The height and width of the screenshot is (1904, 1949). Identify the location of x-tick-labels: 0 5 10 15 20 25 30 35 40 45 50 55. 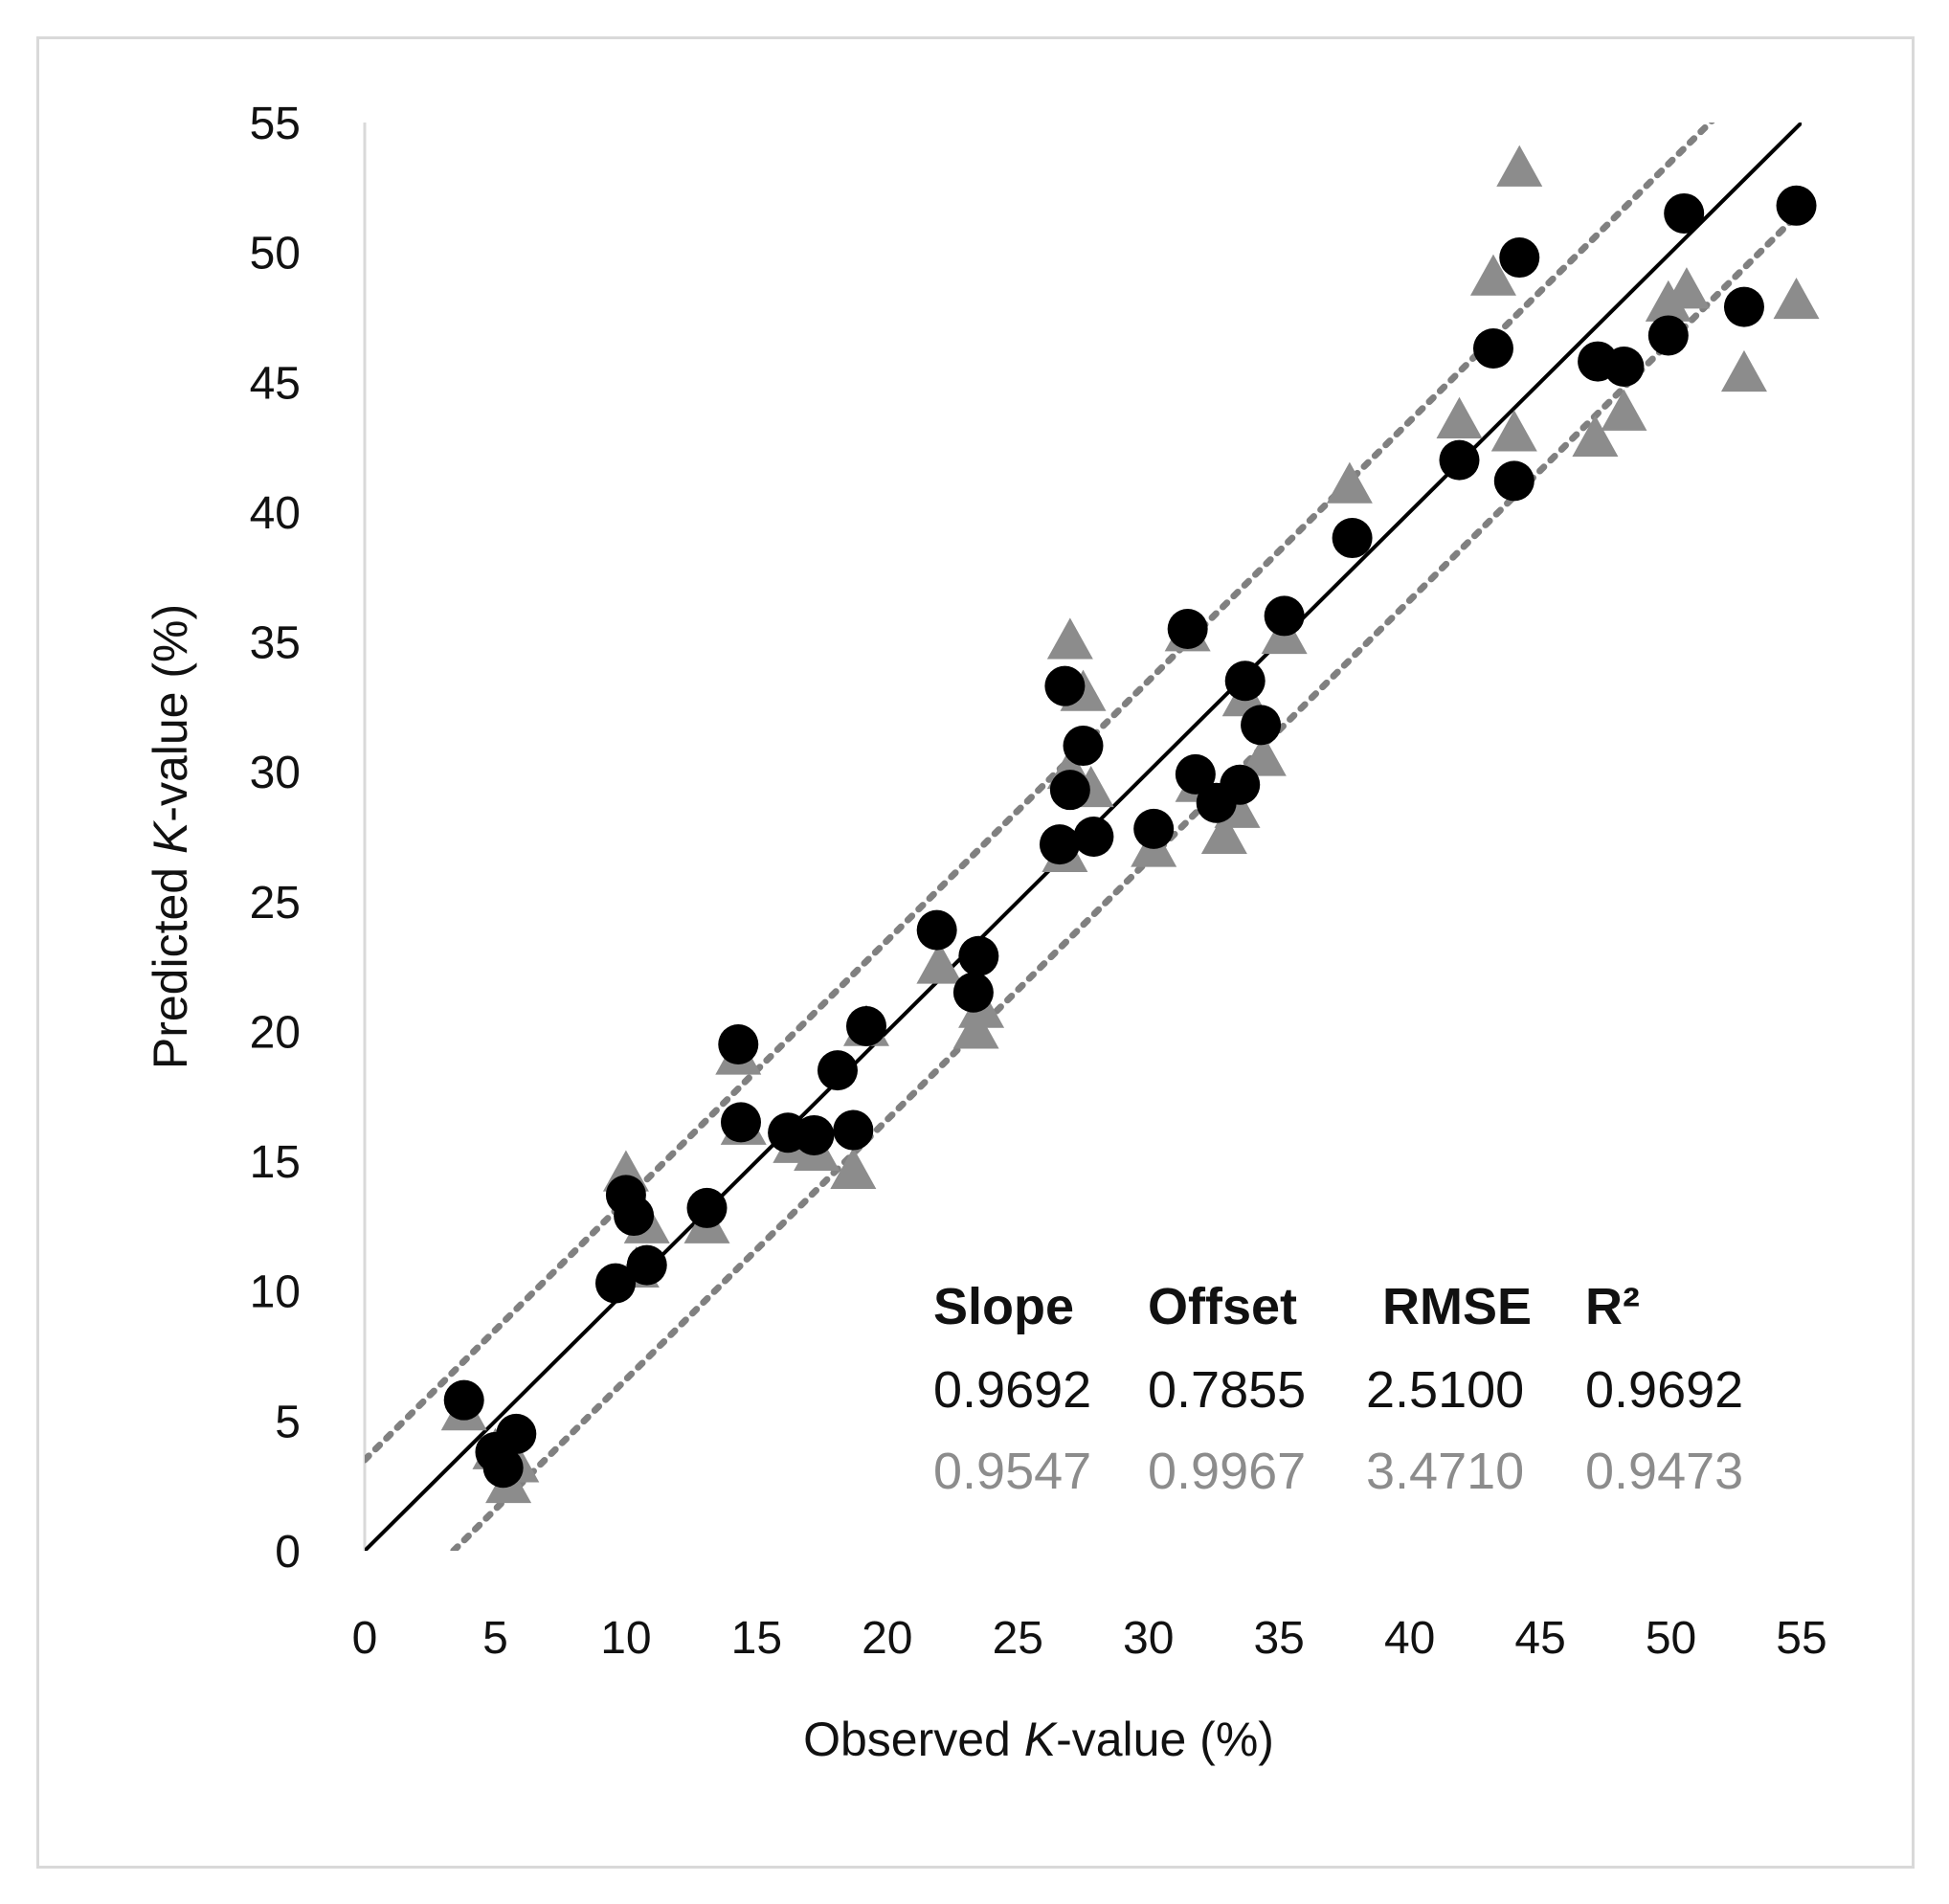
(1089, 1639).